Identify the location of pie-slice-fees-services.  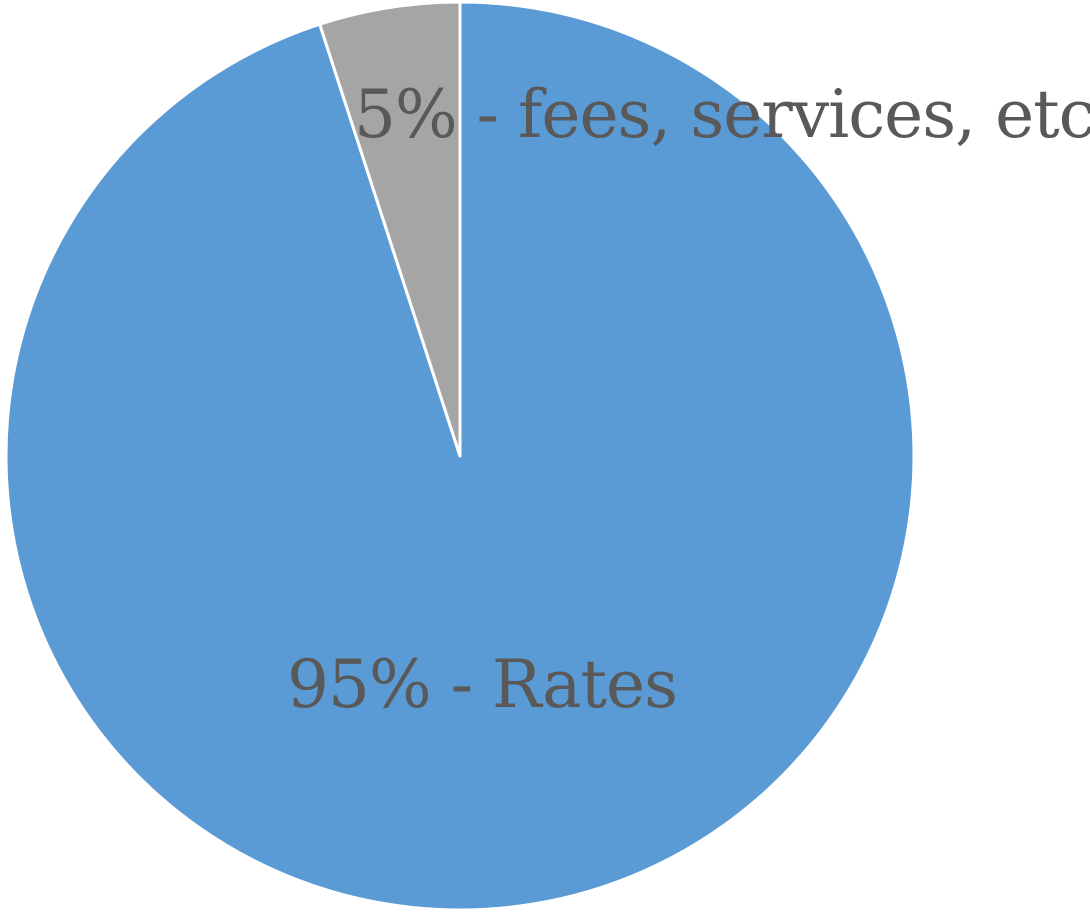
(390, 229).